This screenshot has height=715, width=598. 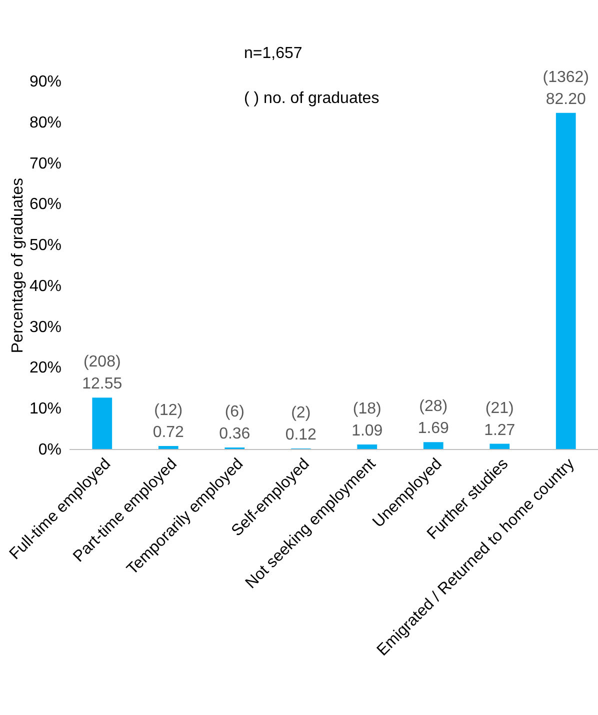 What do you see at coordinates (17, 266) in the screenshot?
I see `y-axis-title: Percentage of graduates` at bounding box center [17, 266].